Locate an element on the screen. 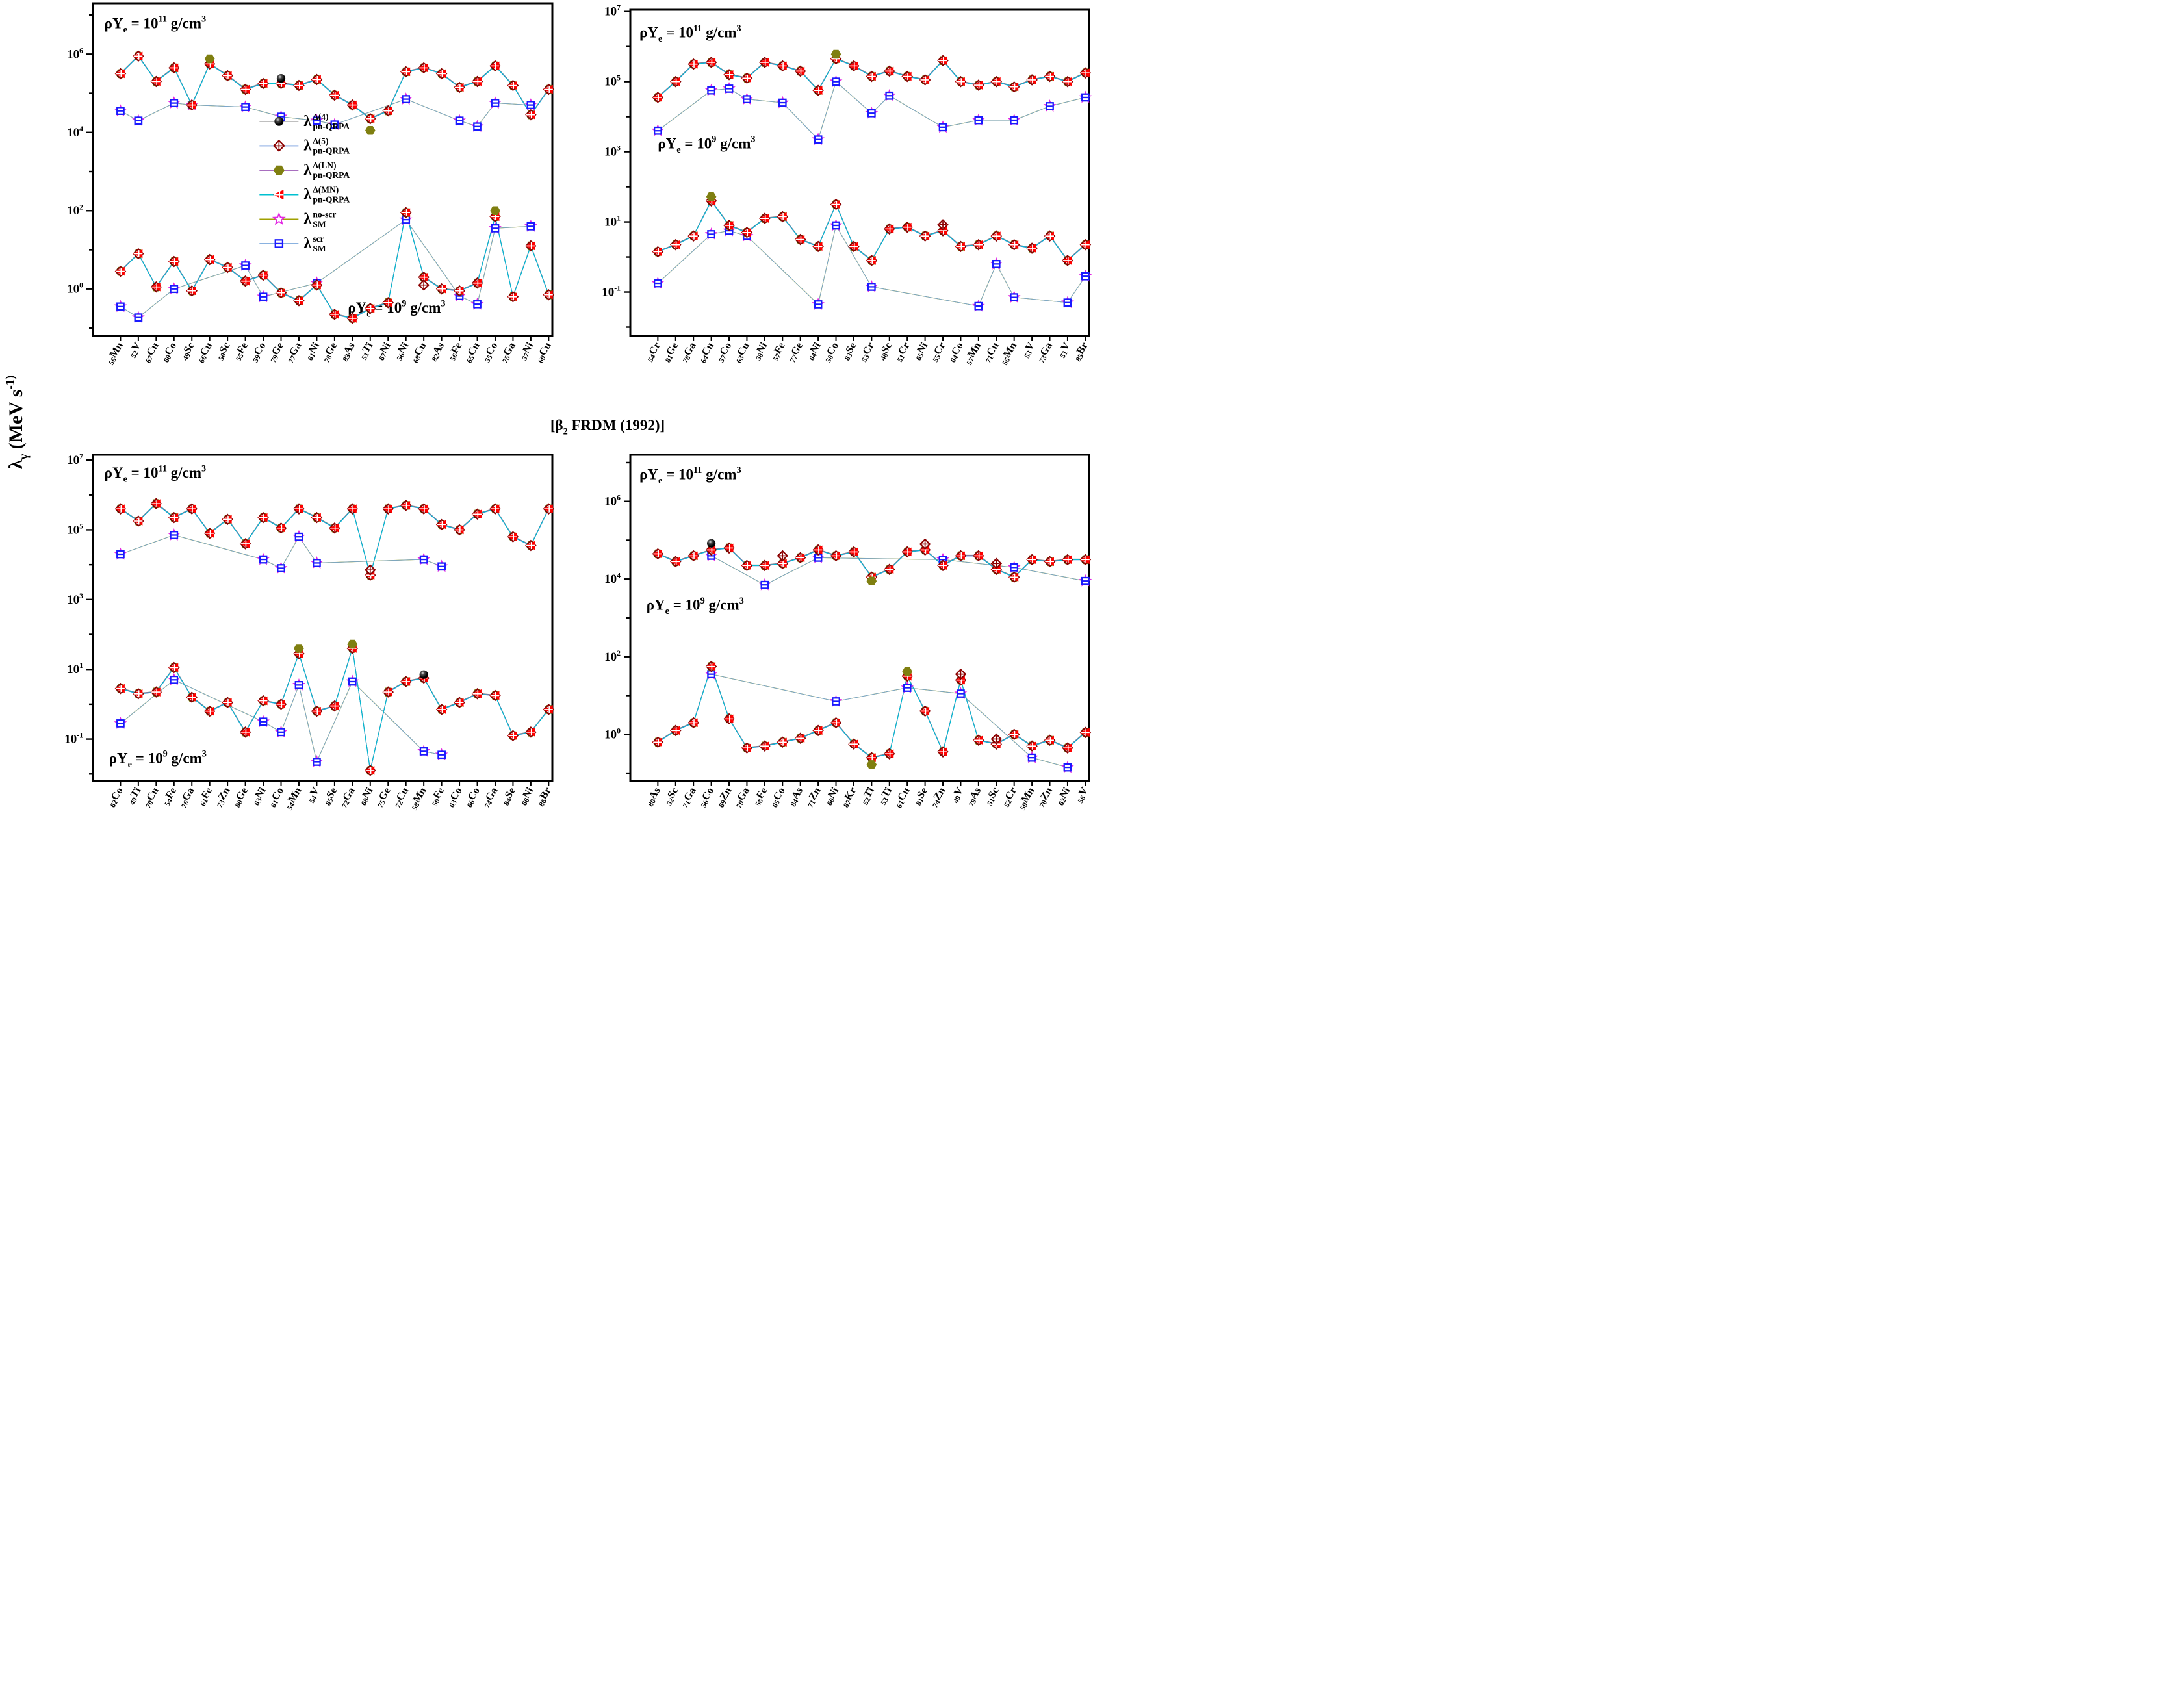  x-tick-label: 72Ga is located at coordinates (347, 798).